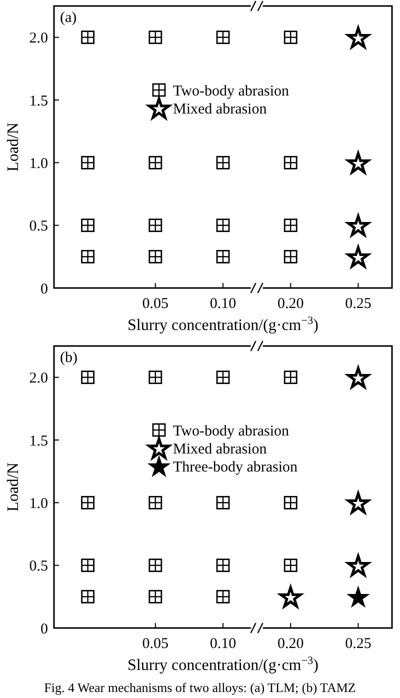  What do you see at coordinates (69, 358) in the screenshot?
I see `chart-title: (b)` at bounding box center [69, 358].